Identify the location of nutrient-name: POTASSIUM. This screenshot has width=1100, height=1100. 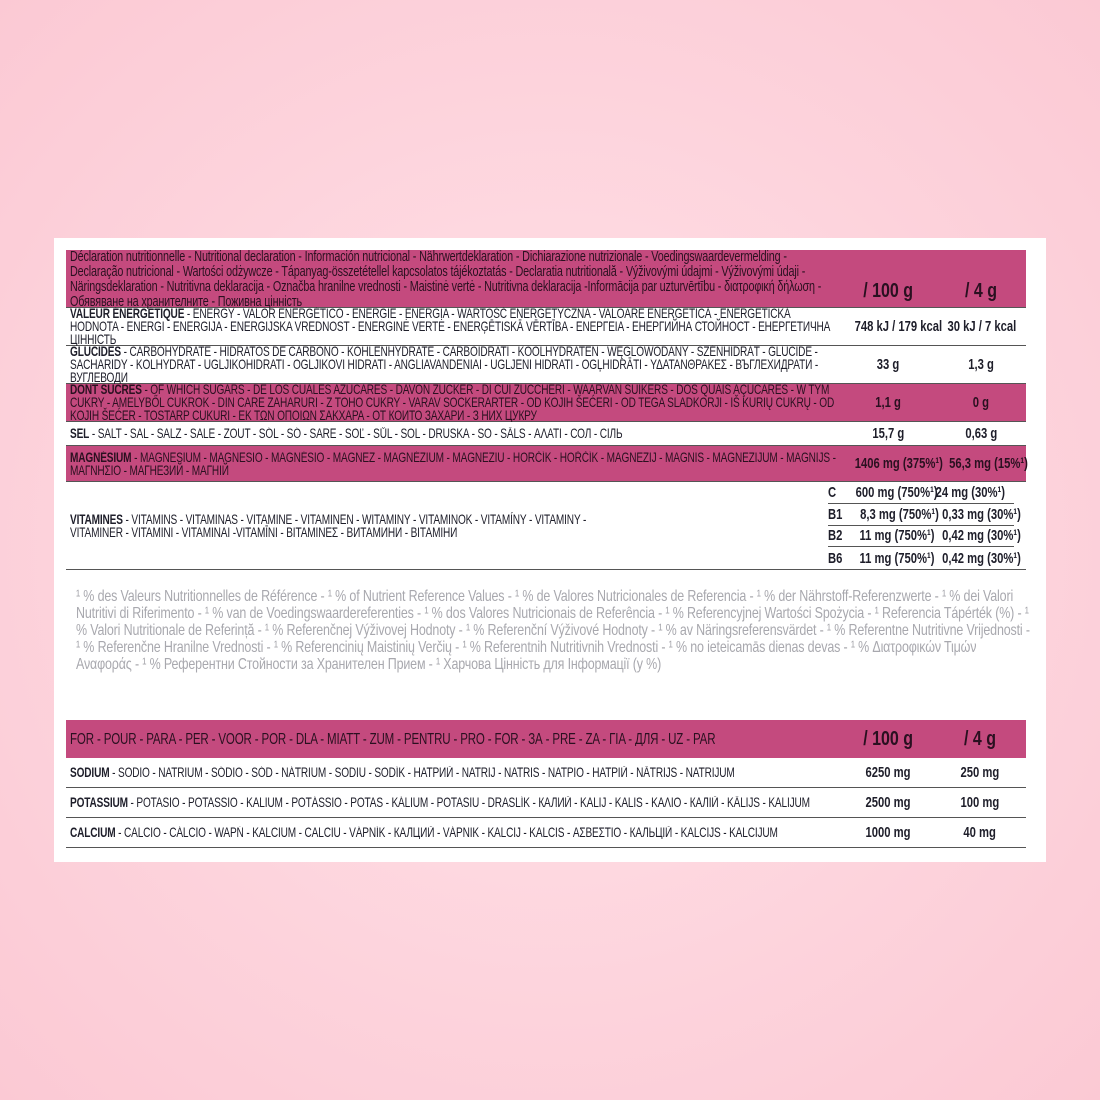
(99, 802).